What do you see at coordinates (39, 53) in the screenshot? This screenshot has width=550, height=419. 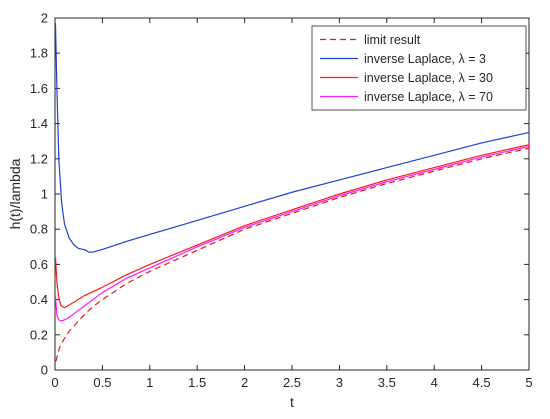 I see `y-tick-label: 1.8` at bounding box center [39, 53].